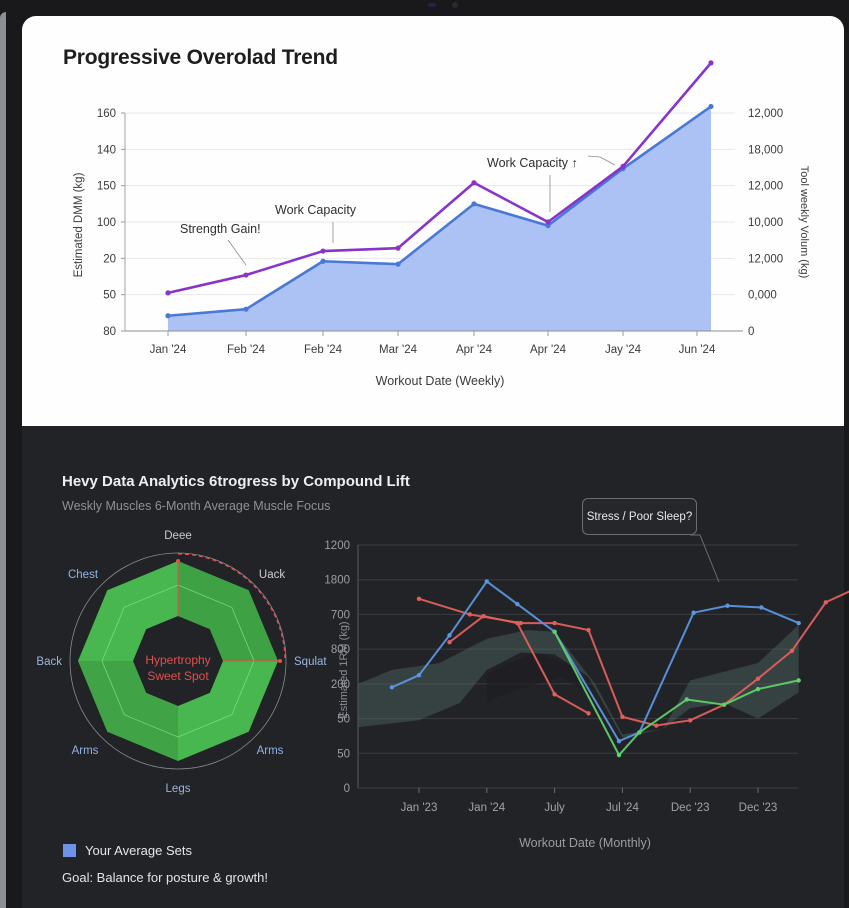 This screenshot has height=908, width=849. I want to click on y-tick-label-left: 80, so click(109, 332).